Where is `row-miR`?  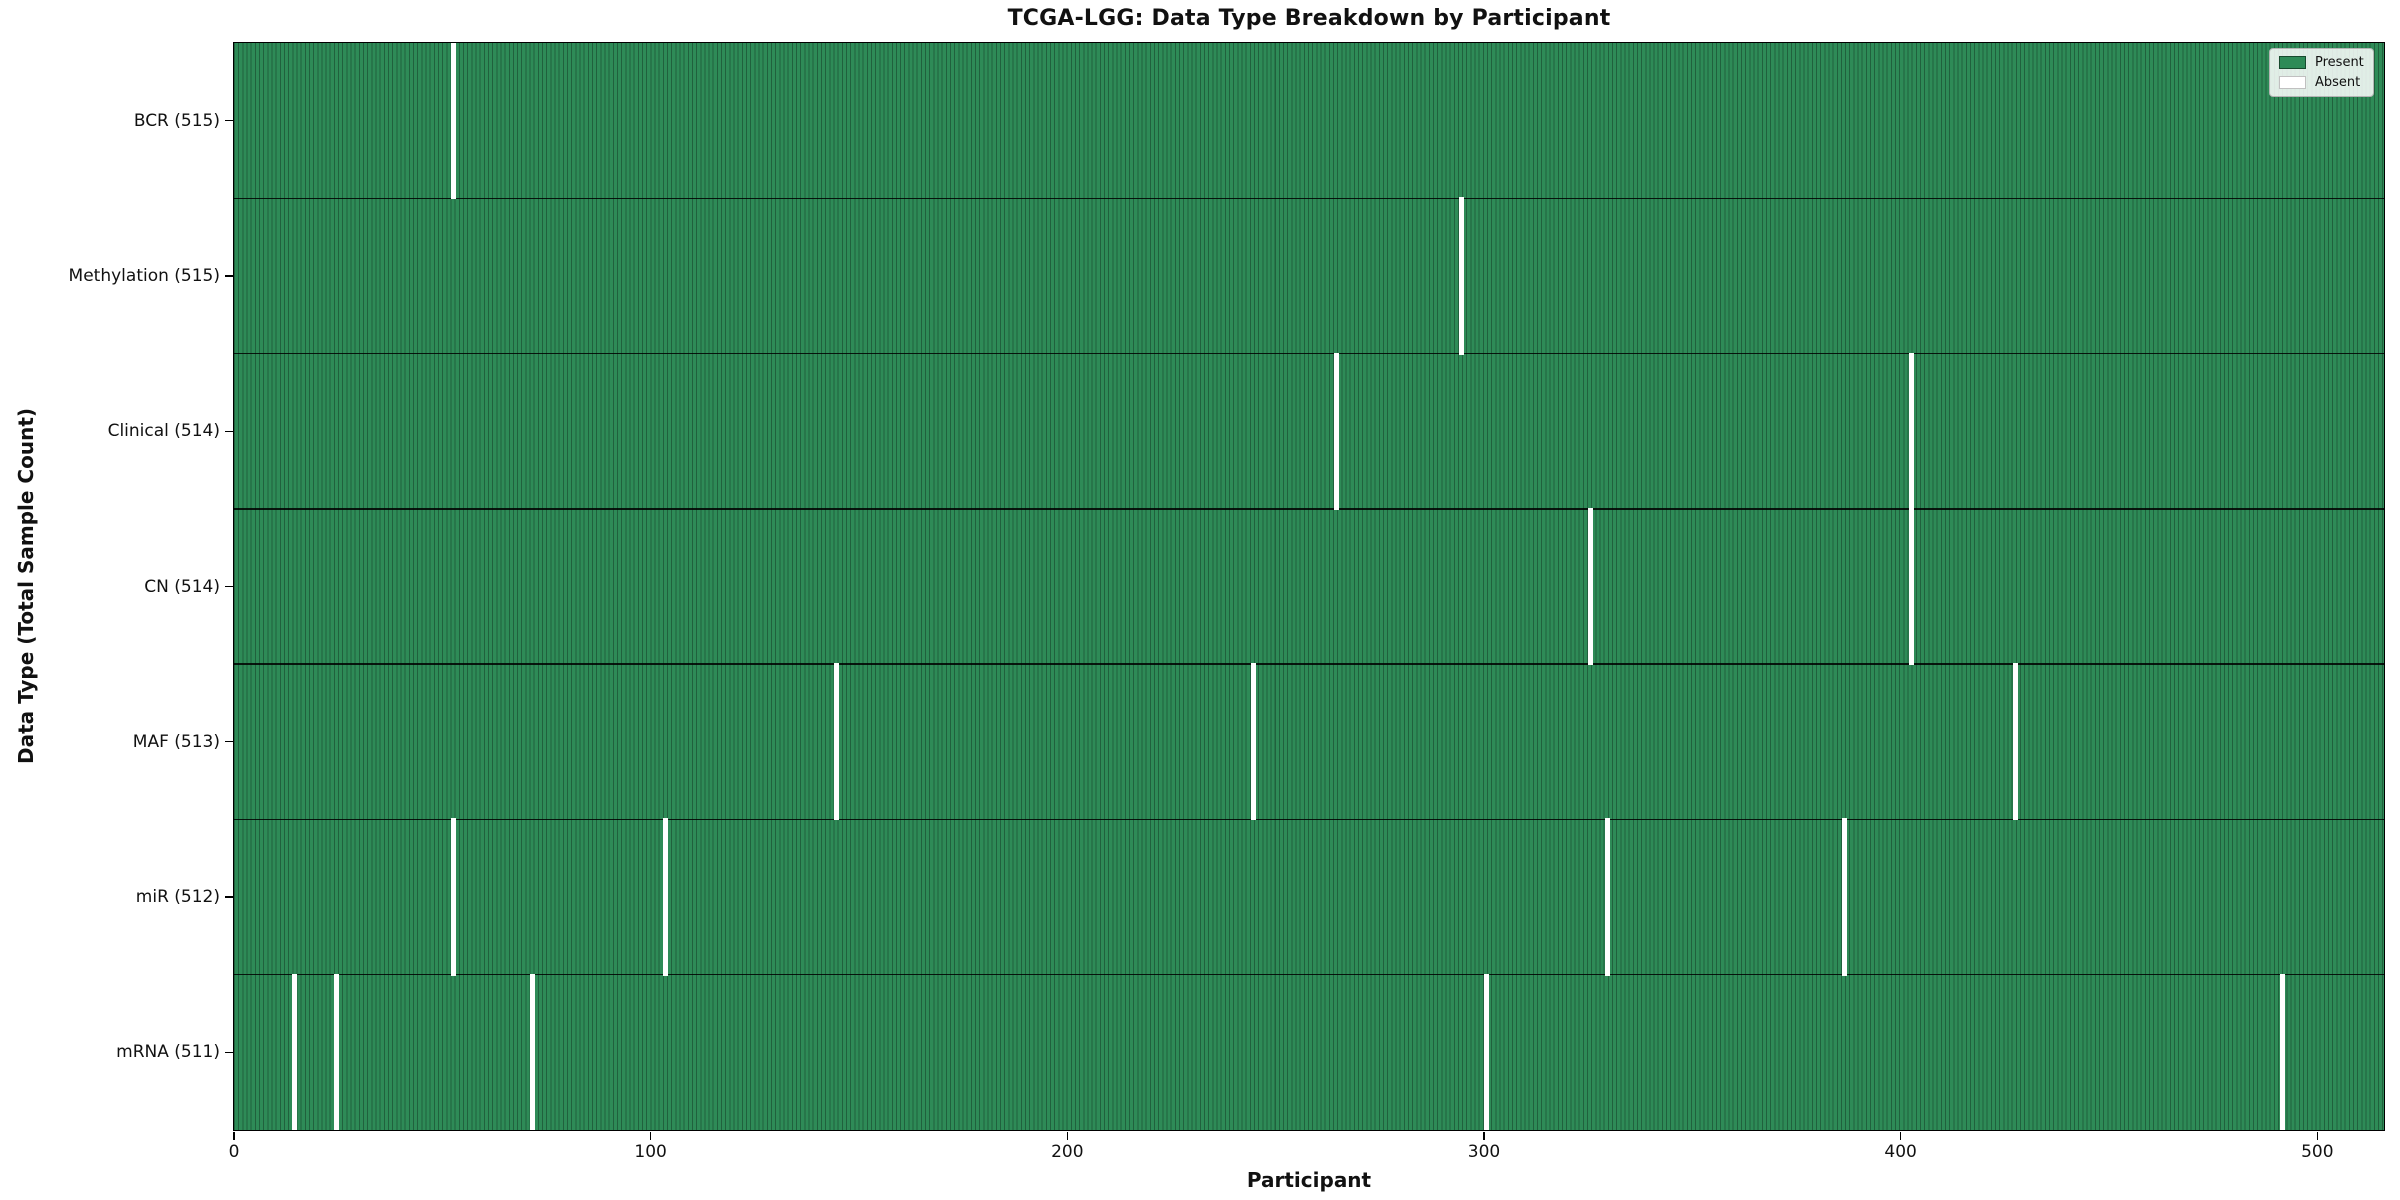 row-miR is located at coordinates (1309, 896).